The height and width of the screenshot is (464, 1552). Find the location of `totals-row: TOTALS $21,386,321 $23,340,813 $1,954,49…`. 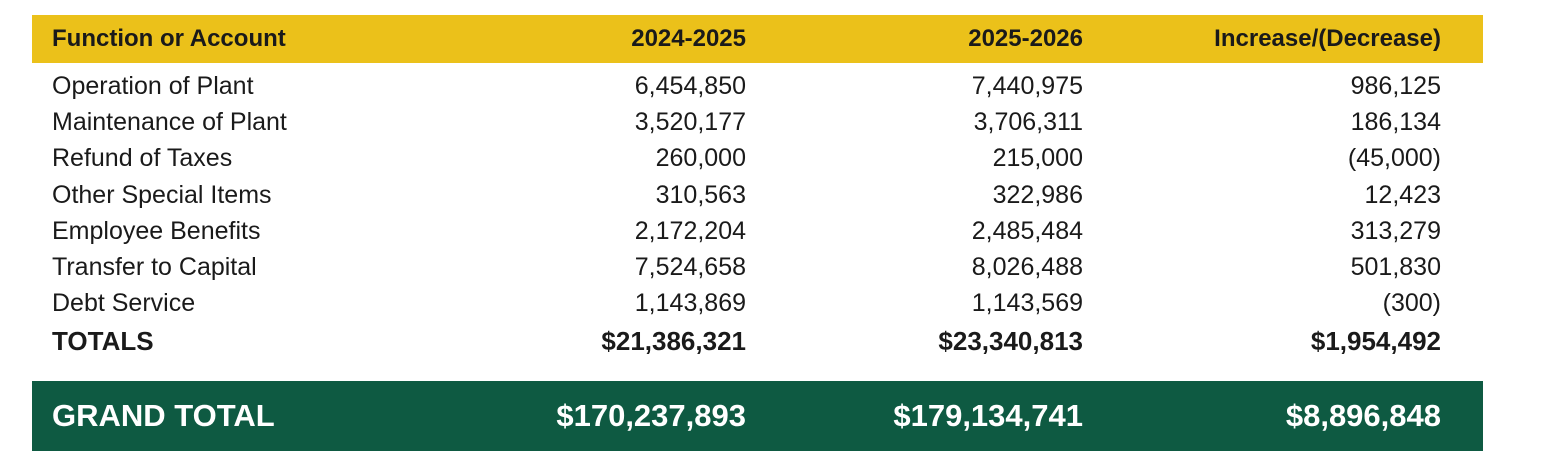

totals-row: TOTALS $21,386,321 $23,340,813 $1,954,49… is located at coordinates (757, 341).